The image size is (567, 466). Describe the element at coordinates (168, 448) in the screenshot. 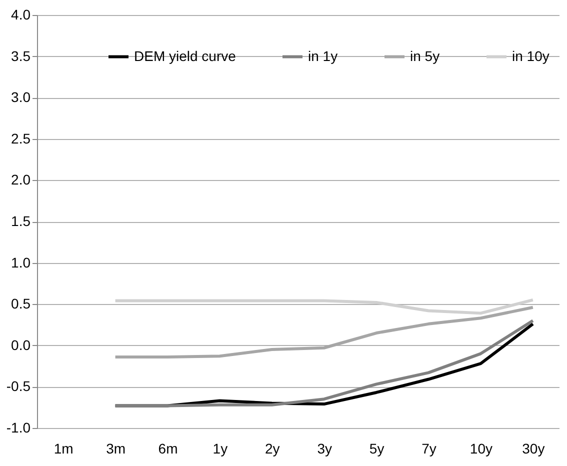

I see `x-tick-label: 6m` at that location.